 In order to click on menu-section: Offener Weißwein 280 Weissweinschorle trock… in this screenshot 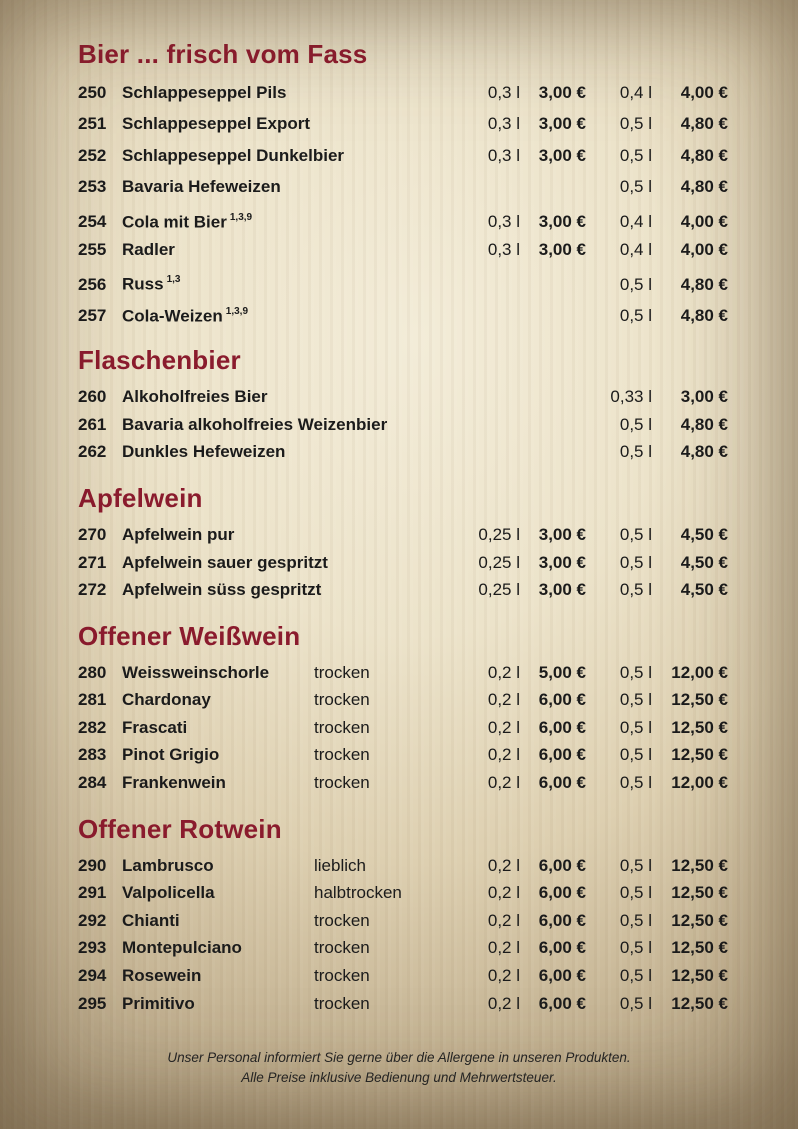, I will do `click(408, 709)`.